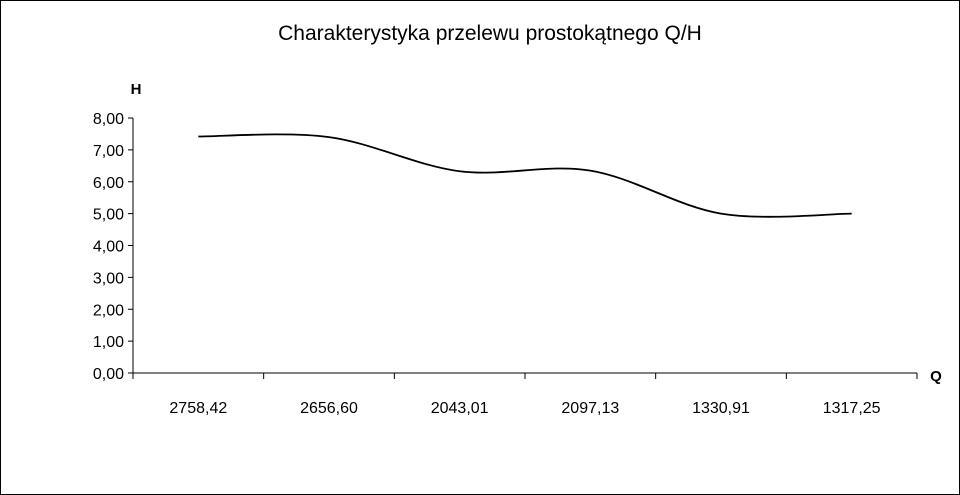 This screenshot has width=960, height=495. I want to click on y-tick-label: 8,00, so click(108, 119).